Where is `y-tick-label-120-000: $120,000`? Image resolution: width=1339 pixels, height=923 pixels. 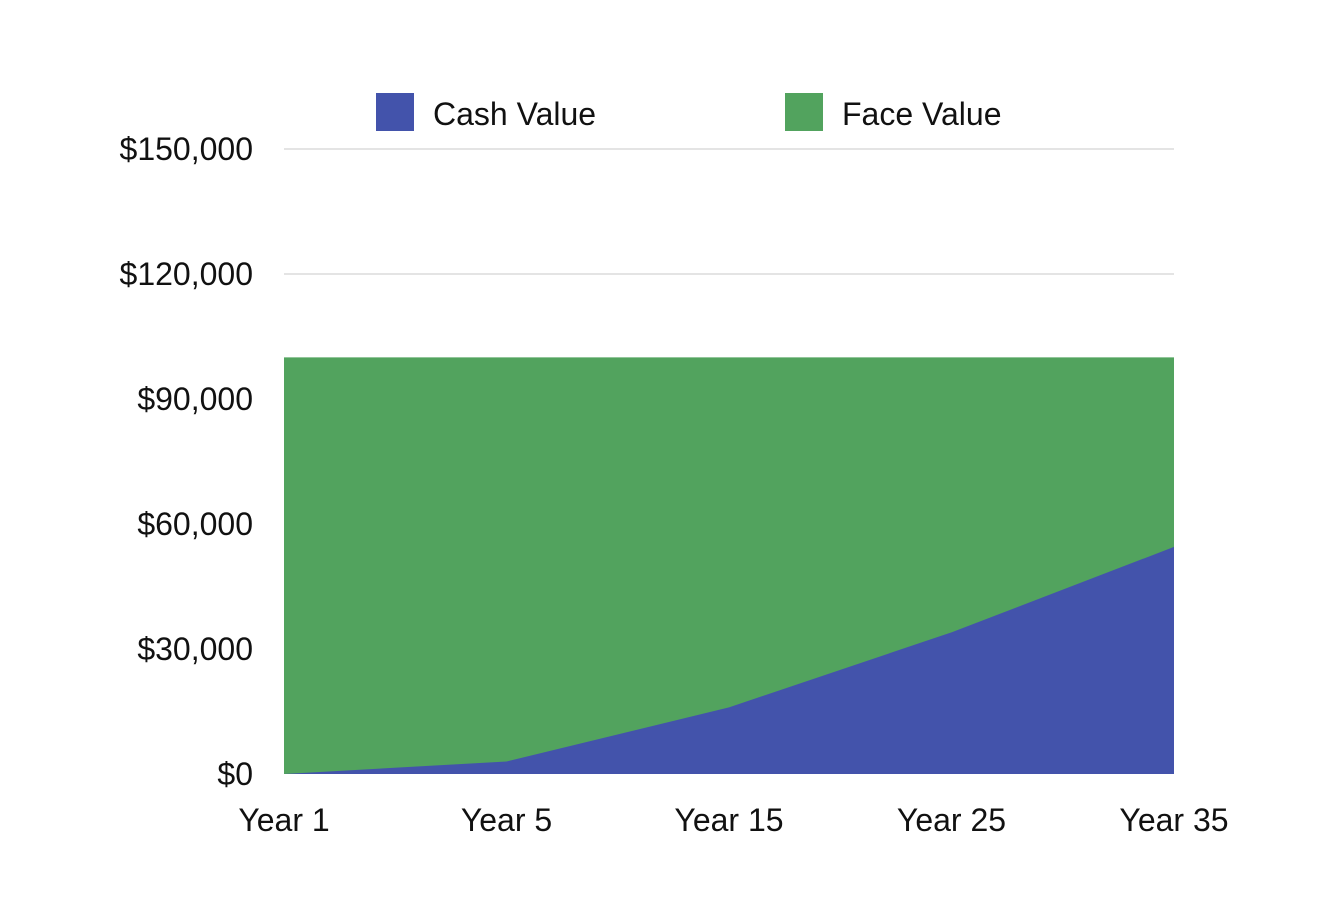
y-tick-label-120-000: $120,000 is located at coordinates (186, 274).